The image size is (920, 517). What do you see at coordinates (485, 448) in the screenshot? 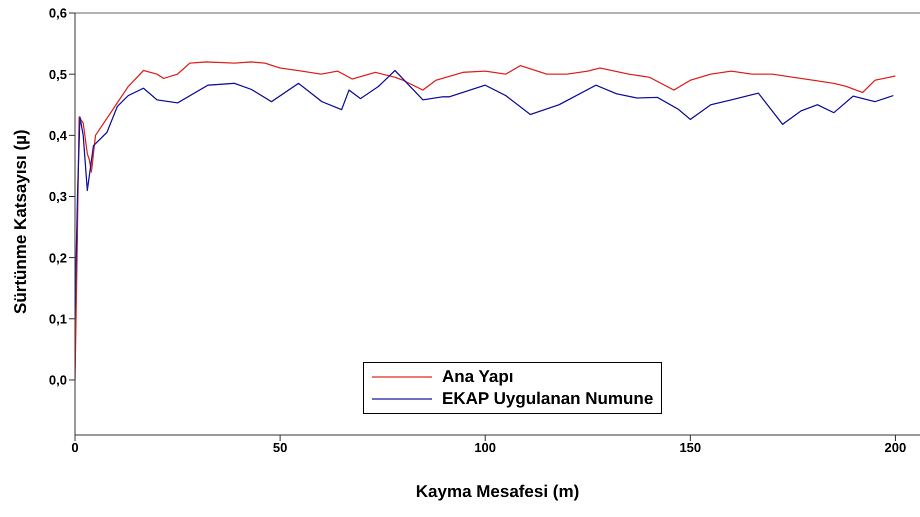
I see `x-tick-label: 100` at bounding box center [485, 448].